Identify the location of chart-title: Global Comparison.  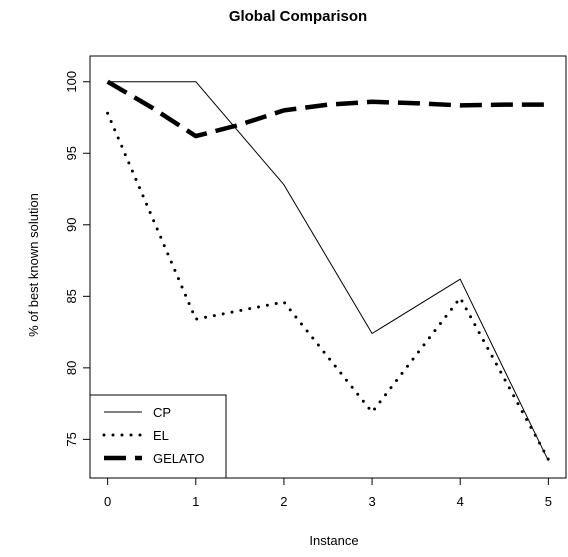
(298, 16).